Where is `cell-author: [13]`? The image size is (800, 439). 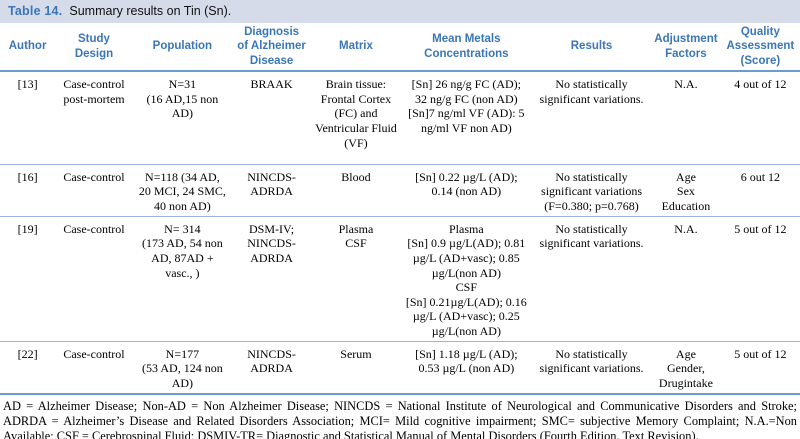
cell-author: [13] is located at coordinates (27, 84).